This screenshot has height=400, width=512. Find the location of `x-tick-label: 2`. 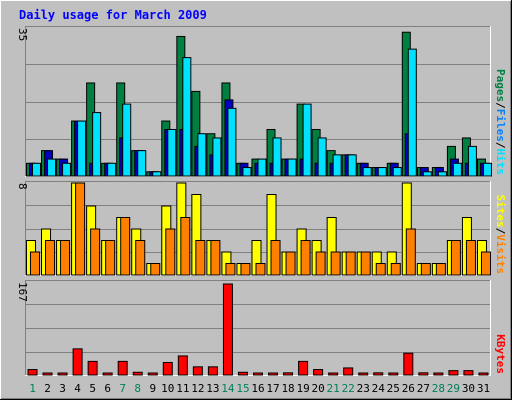

x-tick-label: 2 is located at coordinates (47, 388).